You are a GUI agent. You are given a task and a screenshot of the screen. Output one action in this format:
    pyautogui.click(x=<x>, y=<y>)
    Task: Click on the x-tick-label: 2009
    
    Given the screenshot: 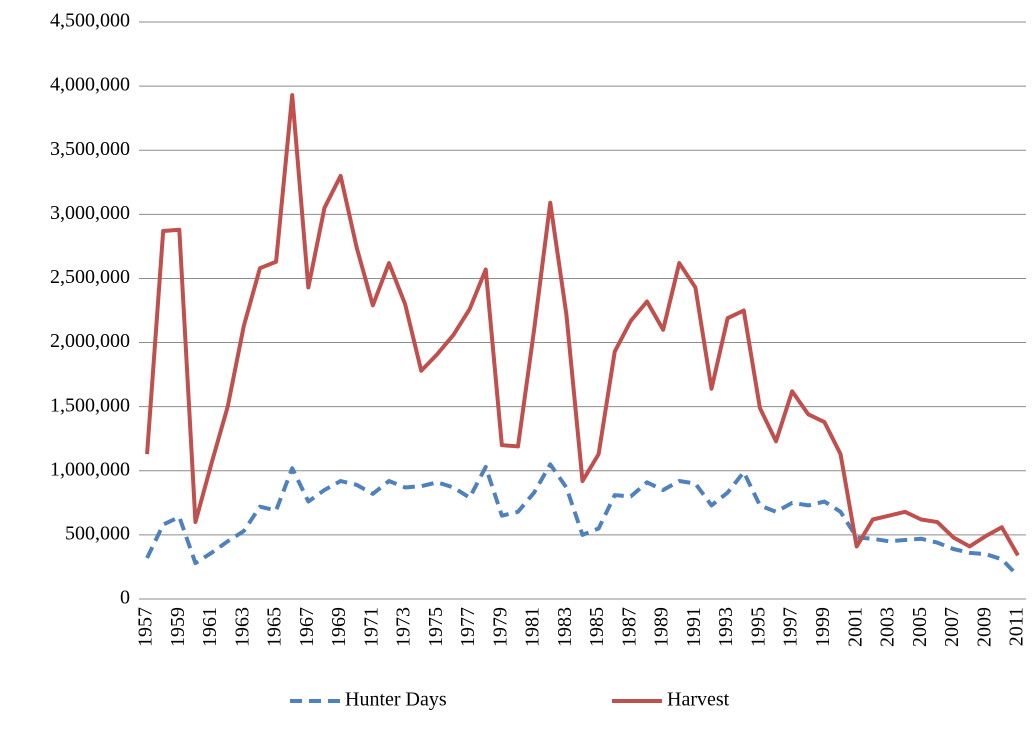 What is the action you would take?
    pyautogui.click(x=984, y=627)
    